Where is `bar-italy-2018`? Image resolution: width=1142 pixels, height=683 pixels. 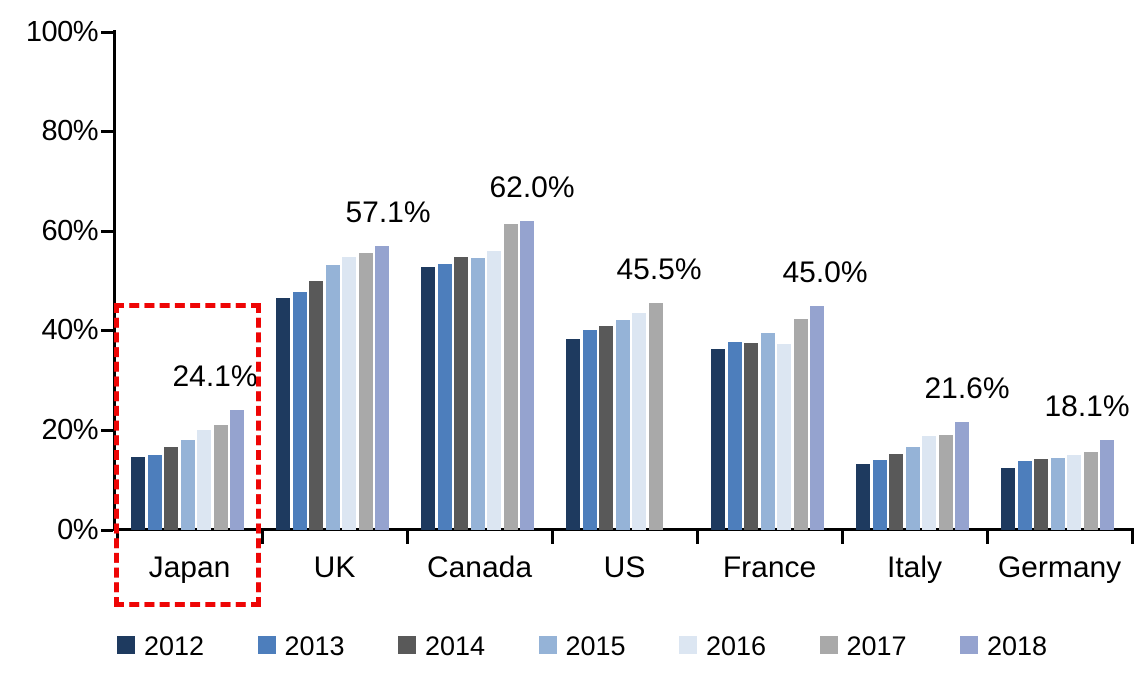 bar-italy-2018 is located at coordinates (962, 476).